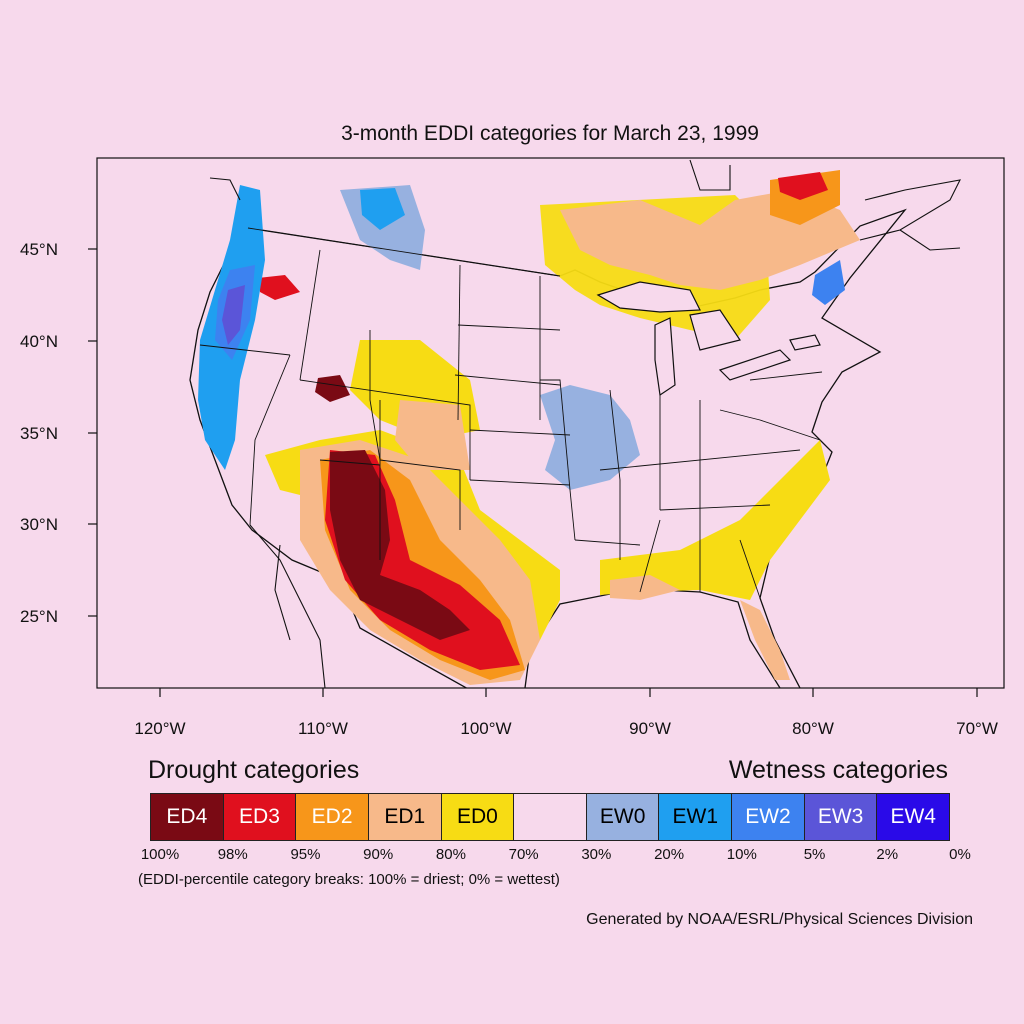 The image size is (1024, 1024). What do you see at coordinates (838, 770) in the screenshot?
I see `wetness-categories-heading: Wetness categories` at bounding box center [838, 770].